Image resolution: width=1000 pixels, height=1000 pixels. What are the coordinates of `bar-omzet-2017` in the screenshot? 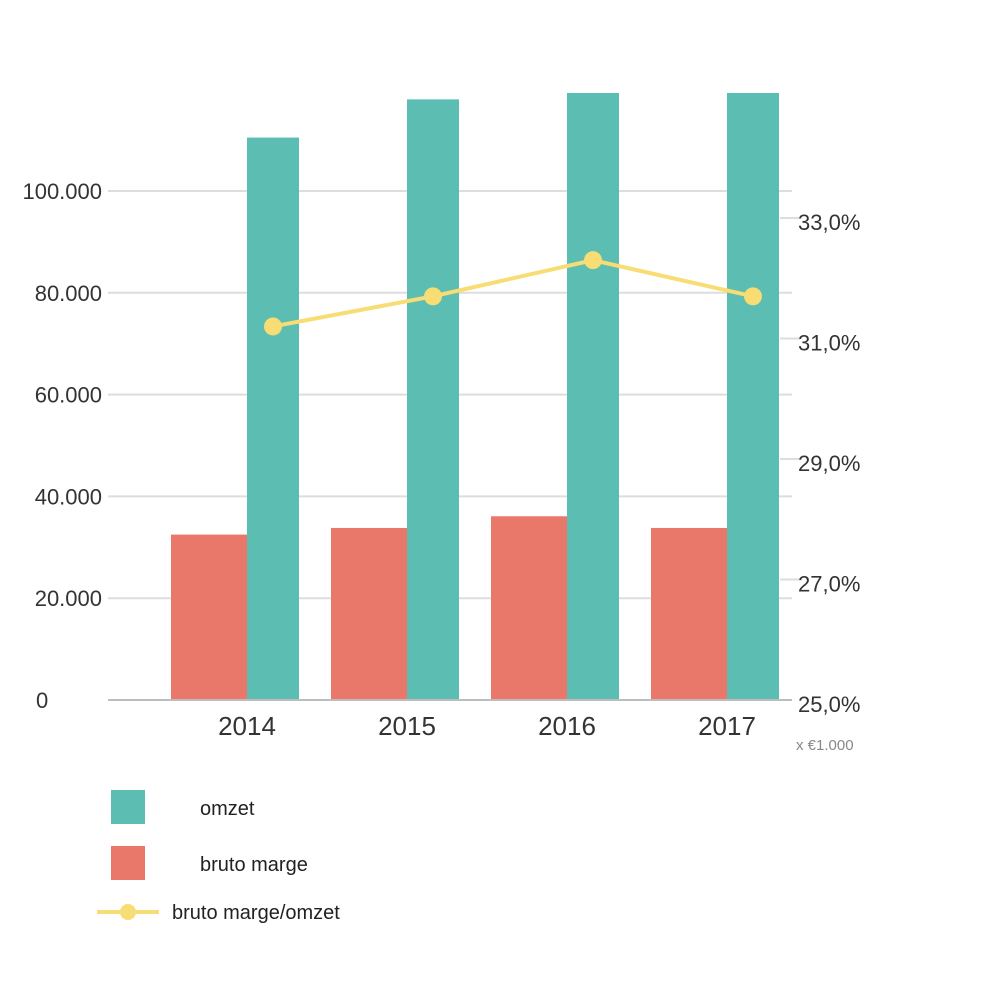 It's located at (753, 396).